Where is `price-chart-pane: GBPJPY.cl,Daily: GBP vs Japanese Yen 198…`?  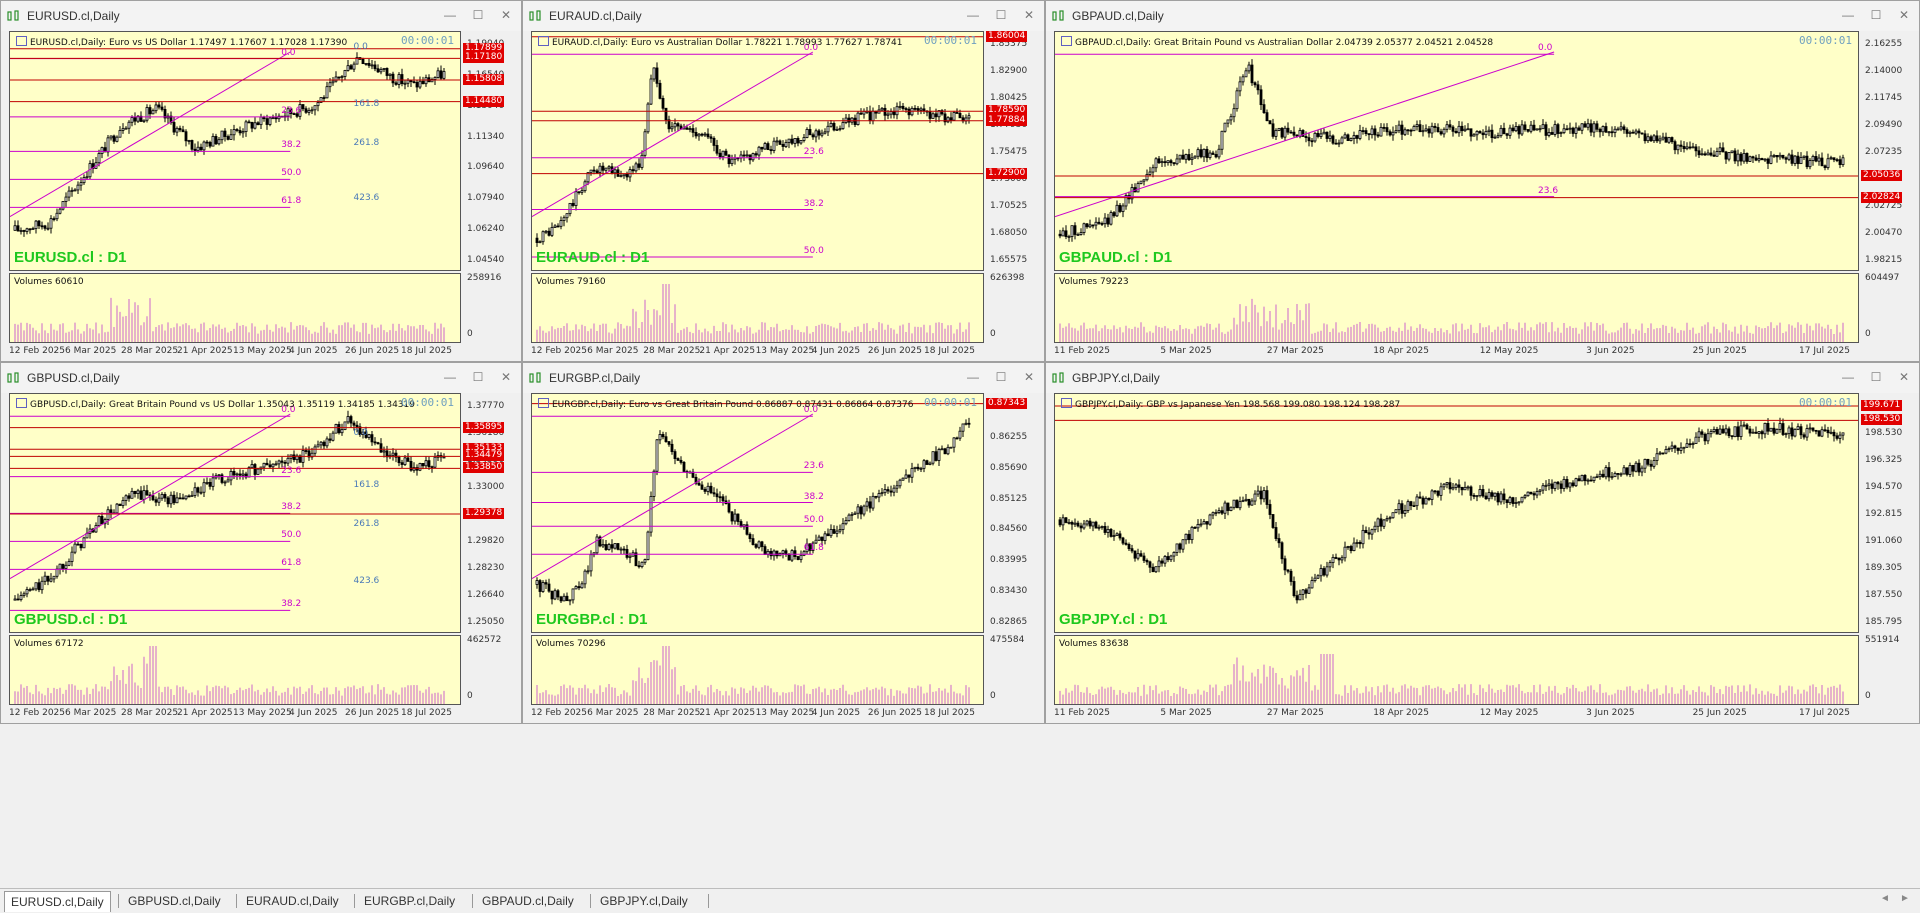
price-chart-pane: GBPJPY.cl,Daily: GBP vs Japanese Yen 198… is located at coordinates (1456, 513).